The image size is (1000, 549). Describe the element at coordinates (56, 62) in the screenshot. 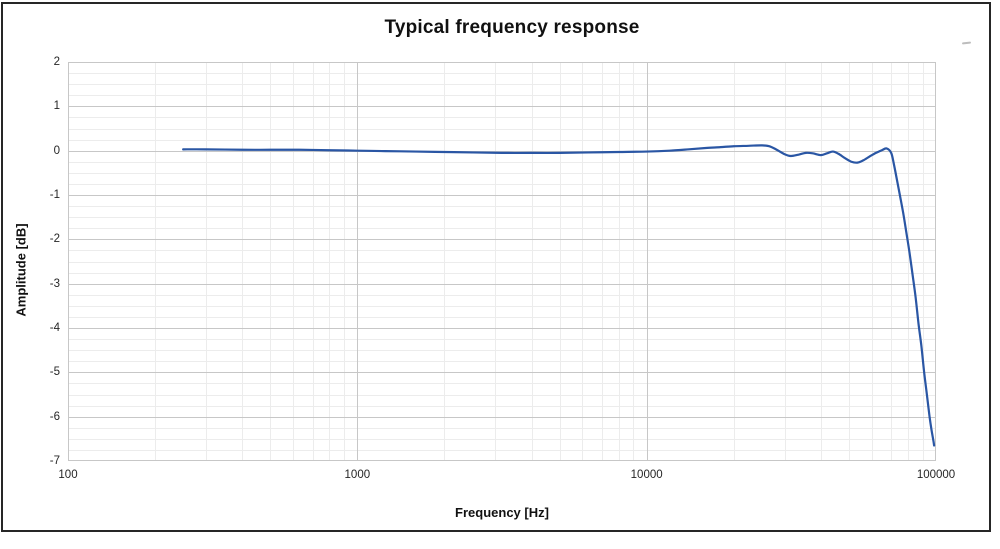

I see `y-tick-label: 2` at that location.